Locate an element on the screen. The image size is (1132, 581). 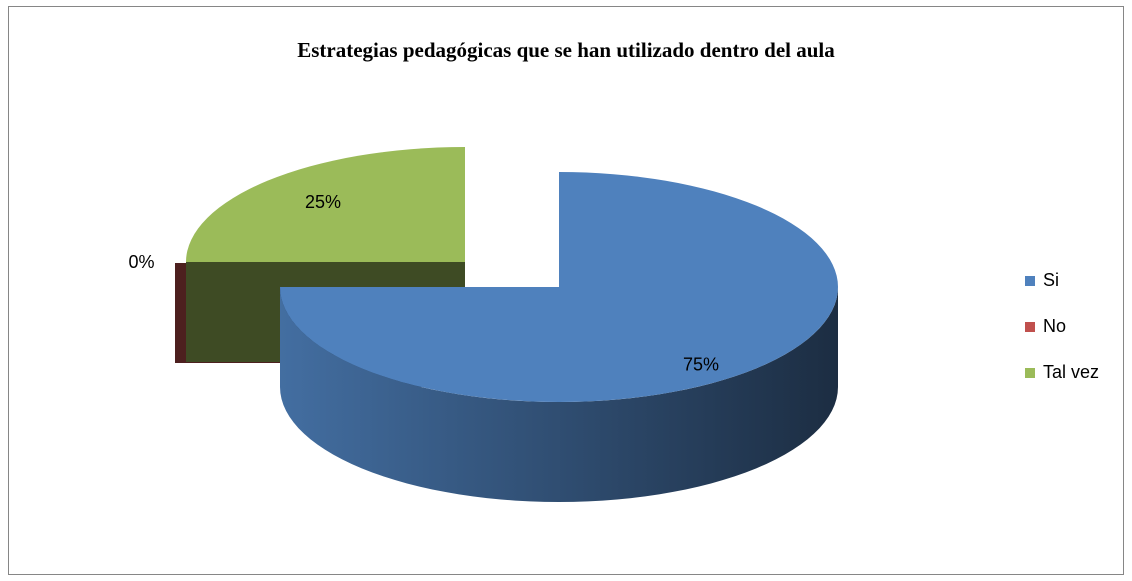
slice is located at coordinates (325, 204).